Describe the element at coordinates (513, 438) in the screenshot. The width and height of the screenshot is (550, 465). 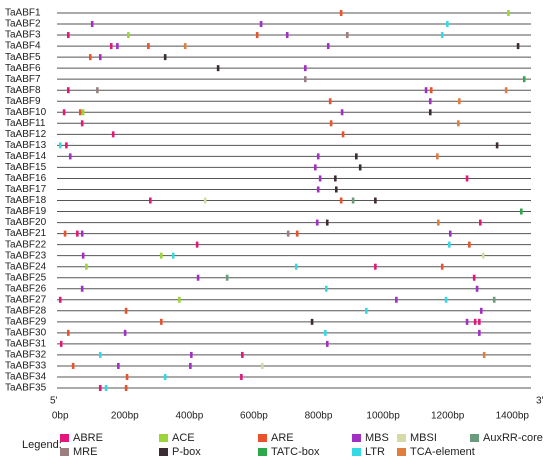
I see `legend-label: AuxRR-core` at that location.